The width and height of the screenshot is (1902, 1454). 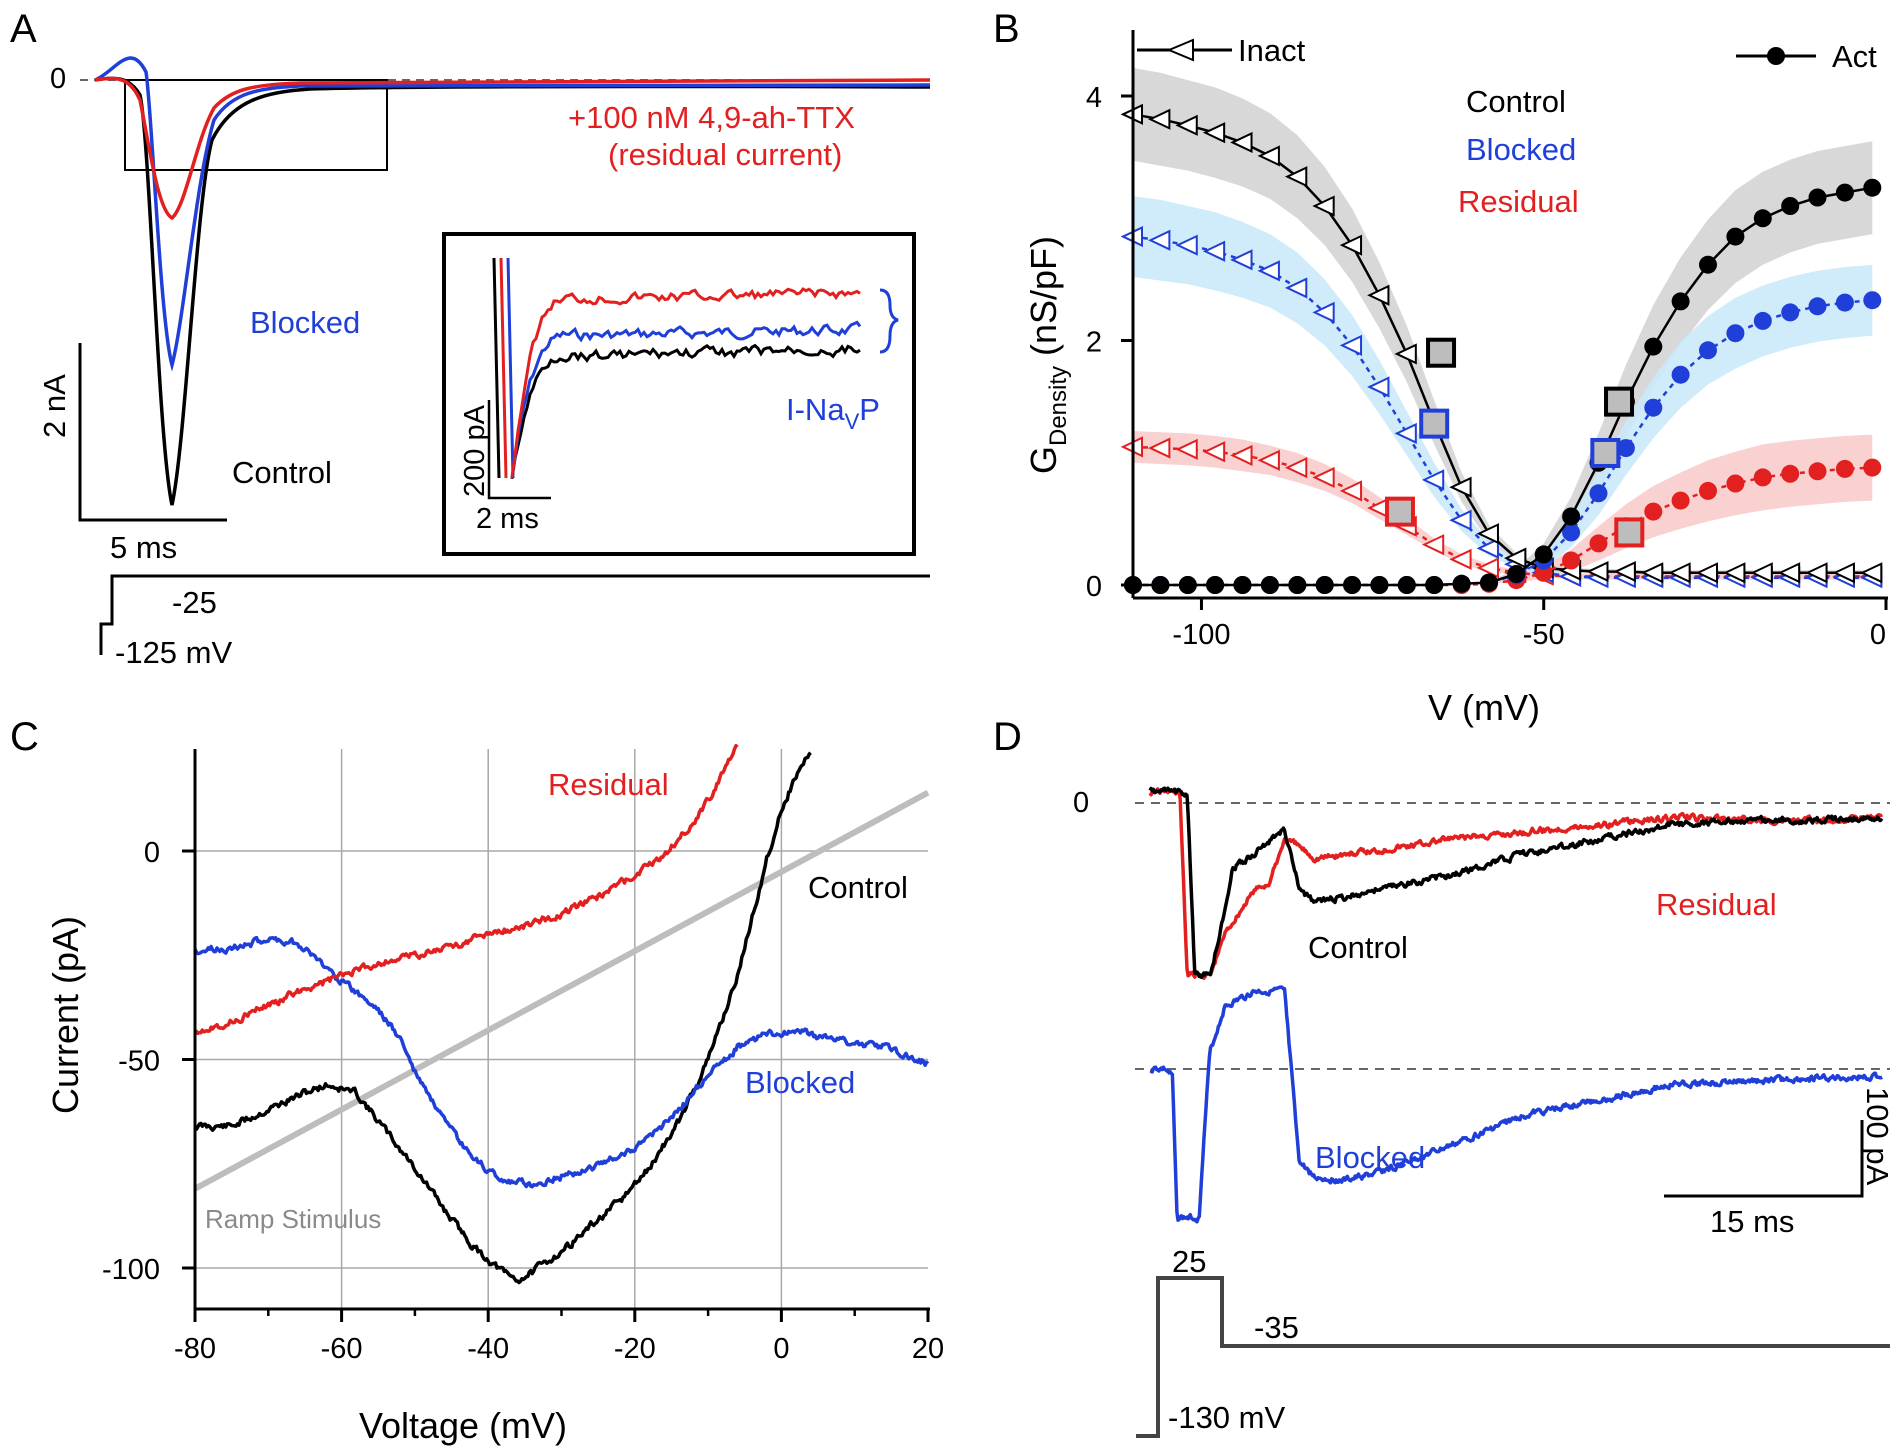 I want to click on panel-c-residual-trace, so click(x=466, y=889).